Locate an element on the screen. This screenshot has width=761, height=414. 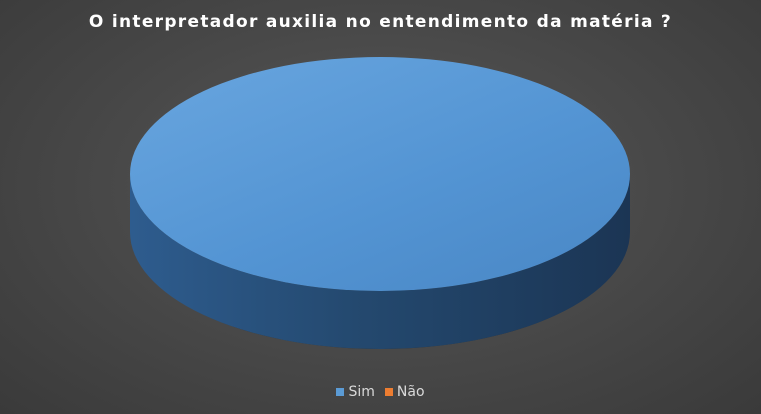
legend-swatch-sim is located at coordinates (340, 392).